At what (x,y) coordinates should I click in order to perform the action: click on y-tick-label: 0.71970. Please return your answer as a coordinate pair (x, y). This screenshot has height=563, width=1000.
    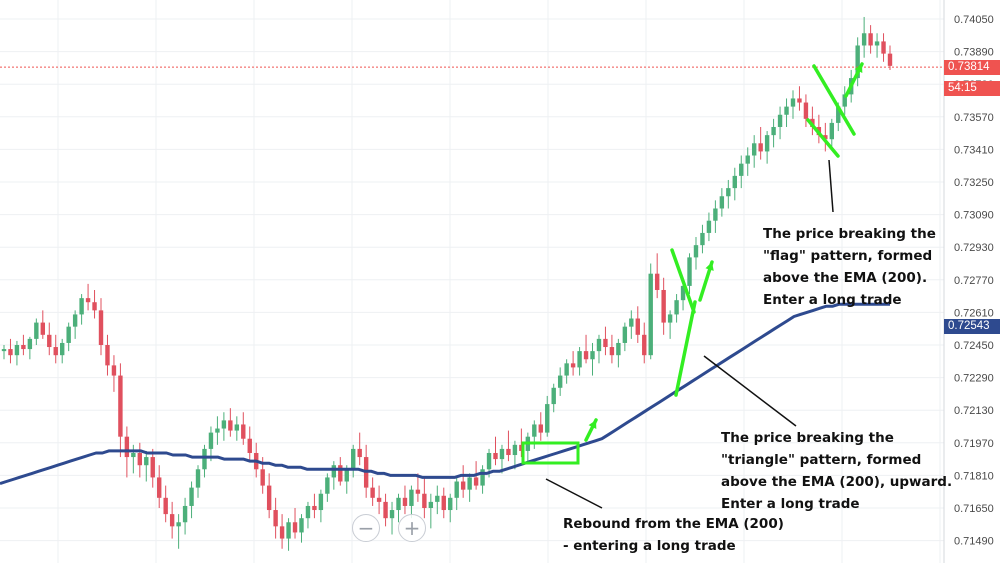
    Looking at the image, I should click on (974, 444).